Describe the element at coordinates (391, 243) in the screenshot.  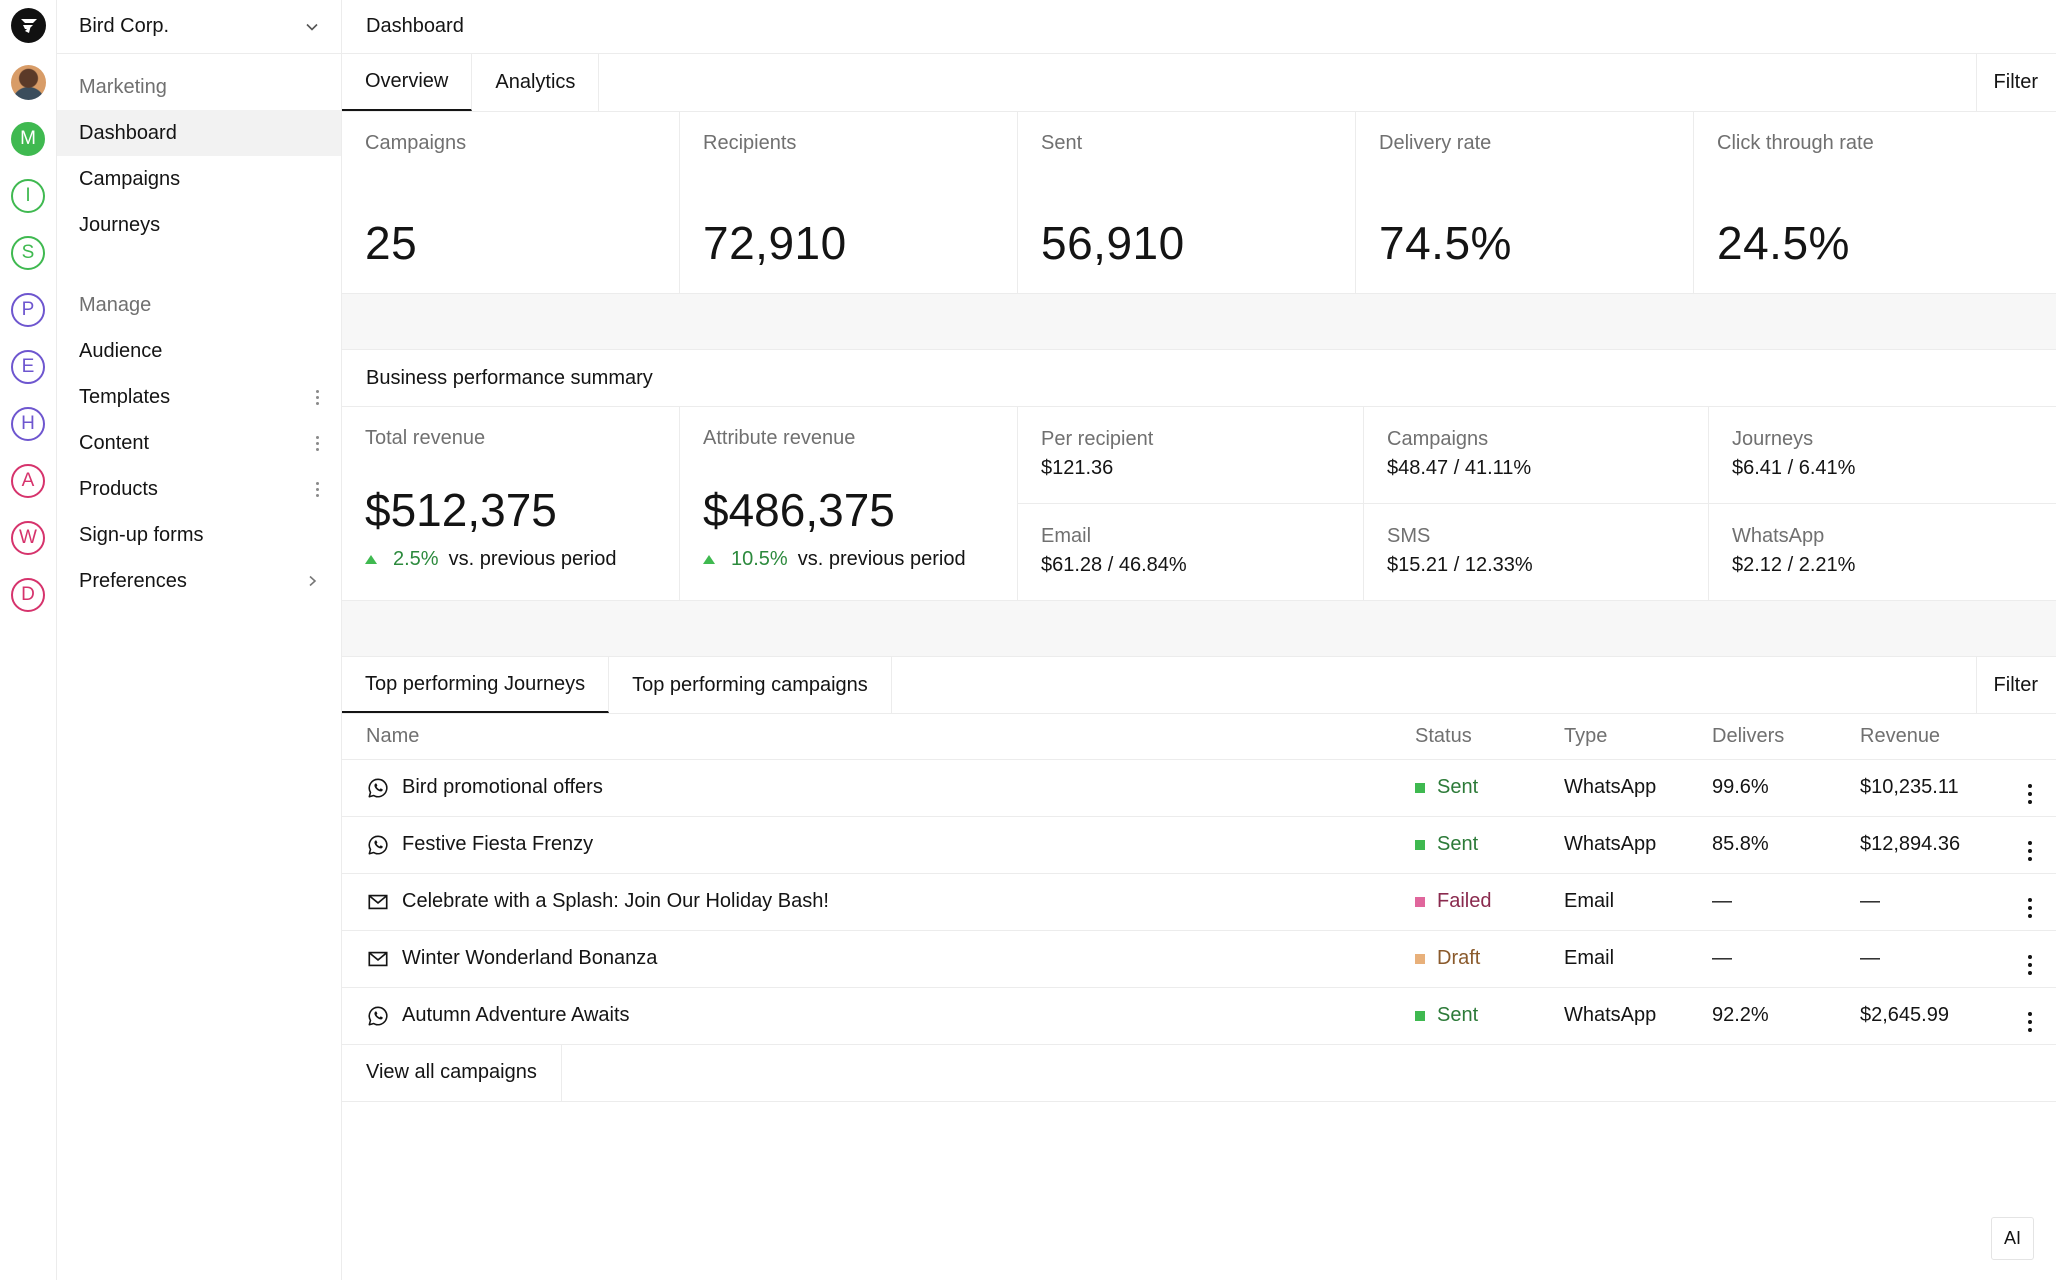
I see `kpi-value: 25` at that location.